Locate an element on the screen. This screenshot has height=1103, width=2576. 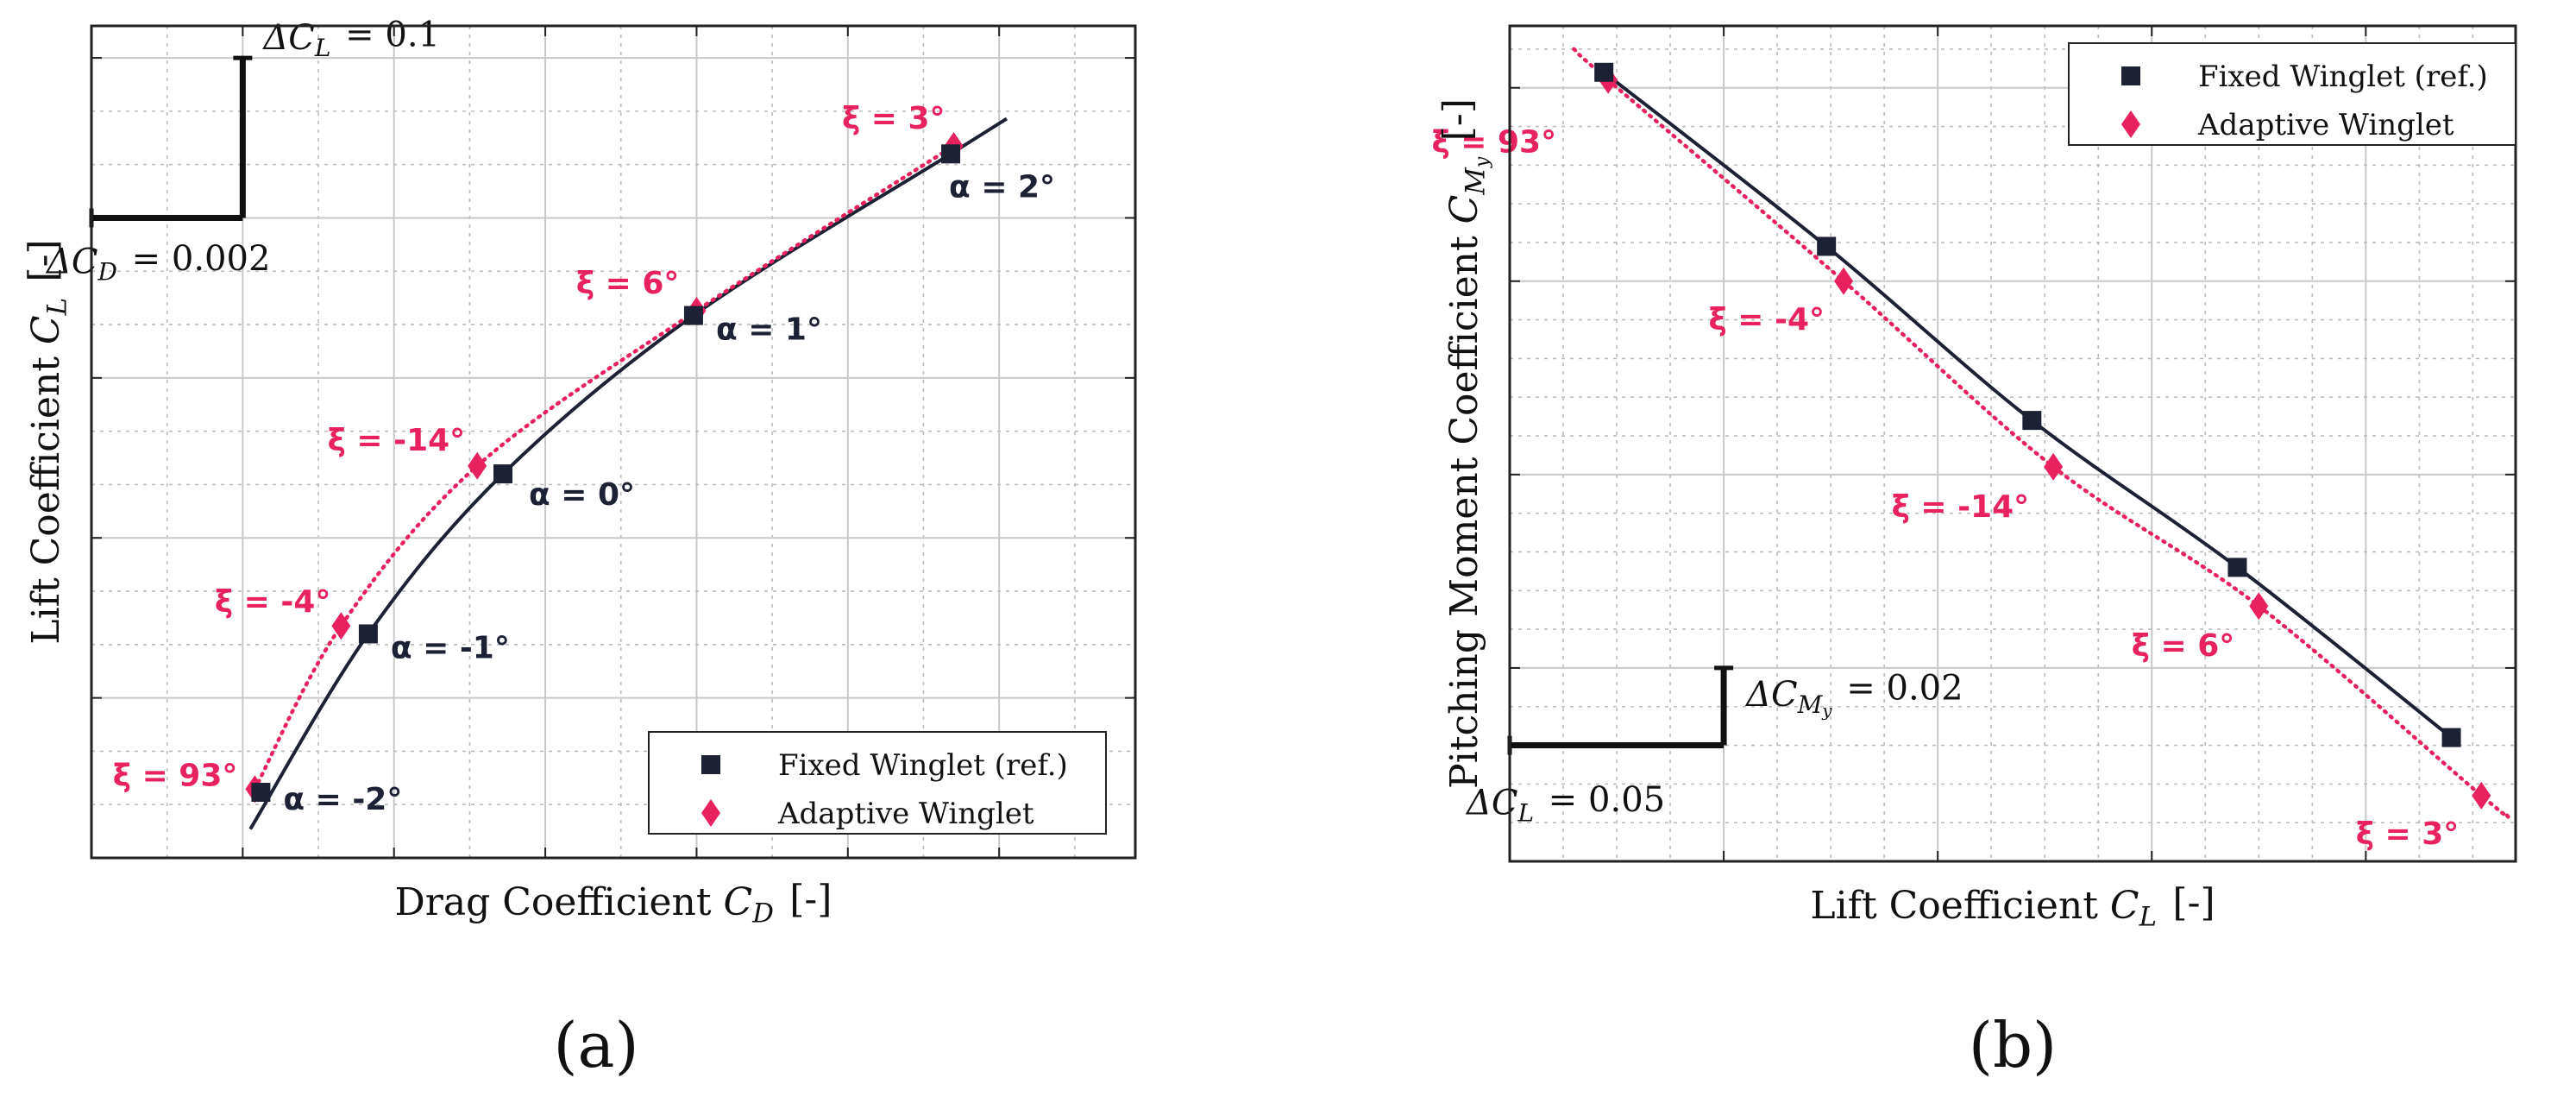
scale-bar-x-label: ΔCD = 0.002 is located at coordinates (157, 262).